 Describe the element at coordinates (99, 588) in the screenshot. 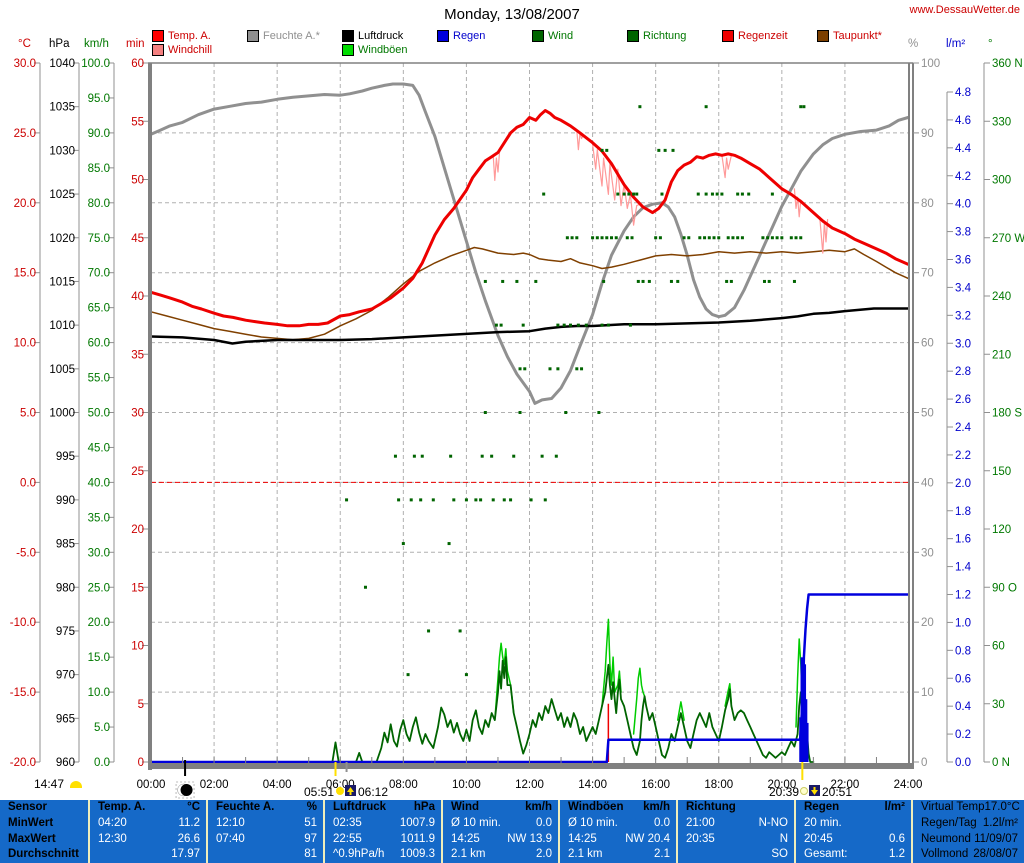

I see `svg-text: 25.0` at that location.